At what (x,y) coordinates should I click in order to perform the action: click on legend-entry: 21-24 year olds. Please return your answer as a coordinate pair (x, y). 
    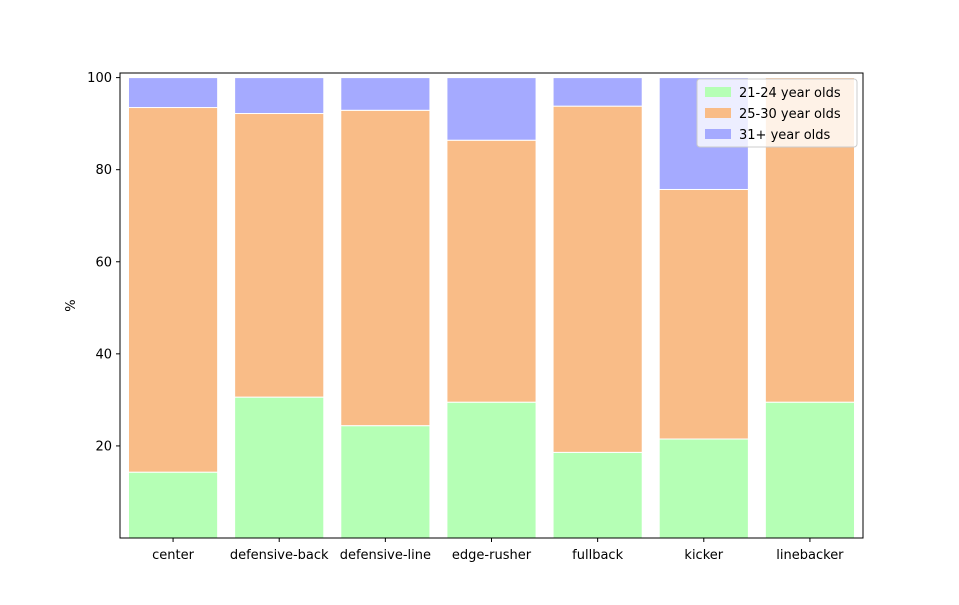
    Looking at the image, I should click on (790, 93).